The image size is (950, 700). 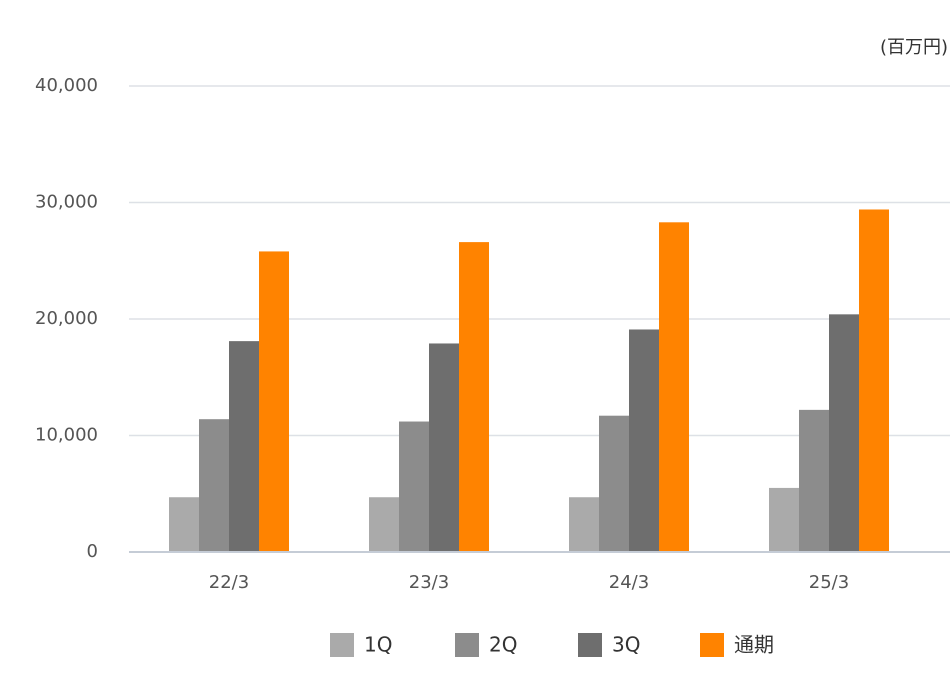 I want to click on x-tick-label: 25/3, so click(x=829, y=582).